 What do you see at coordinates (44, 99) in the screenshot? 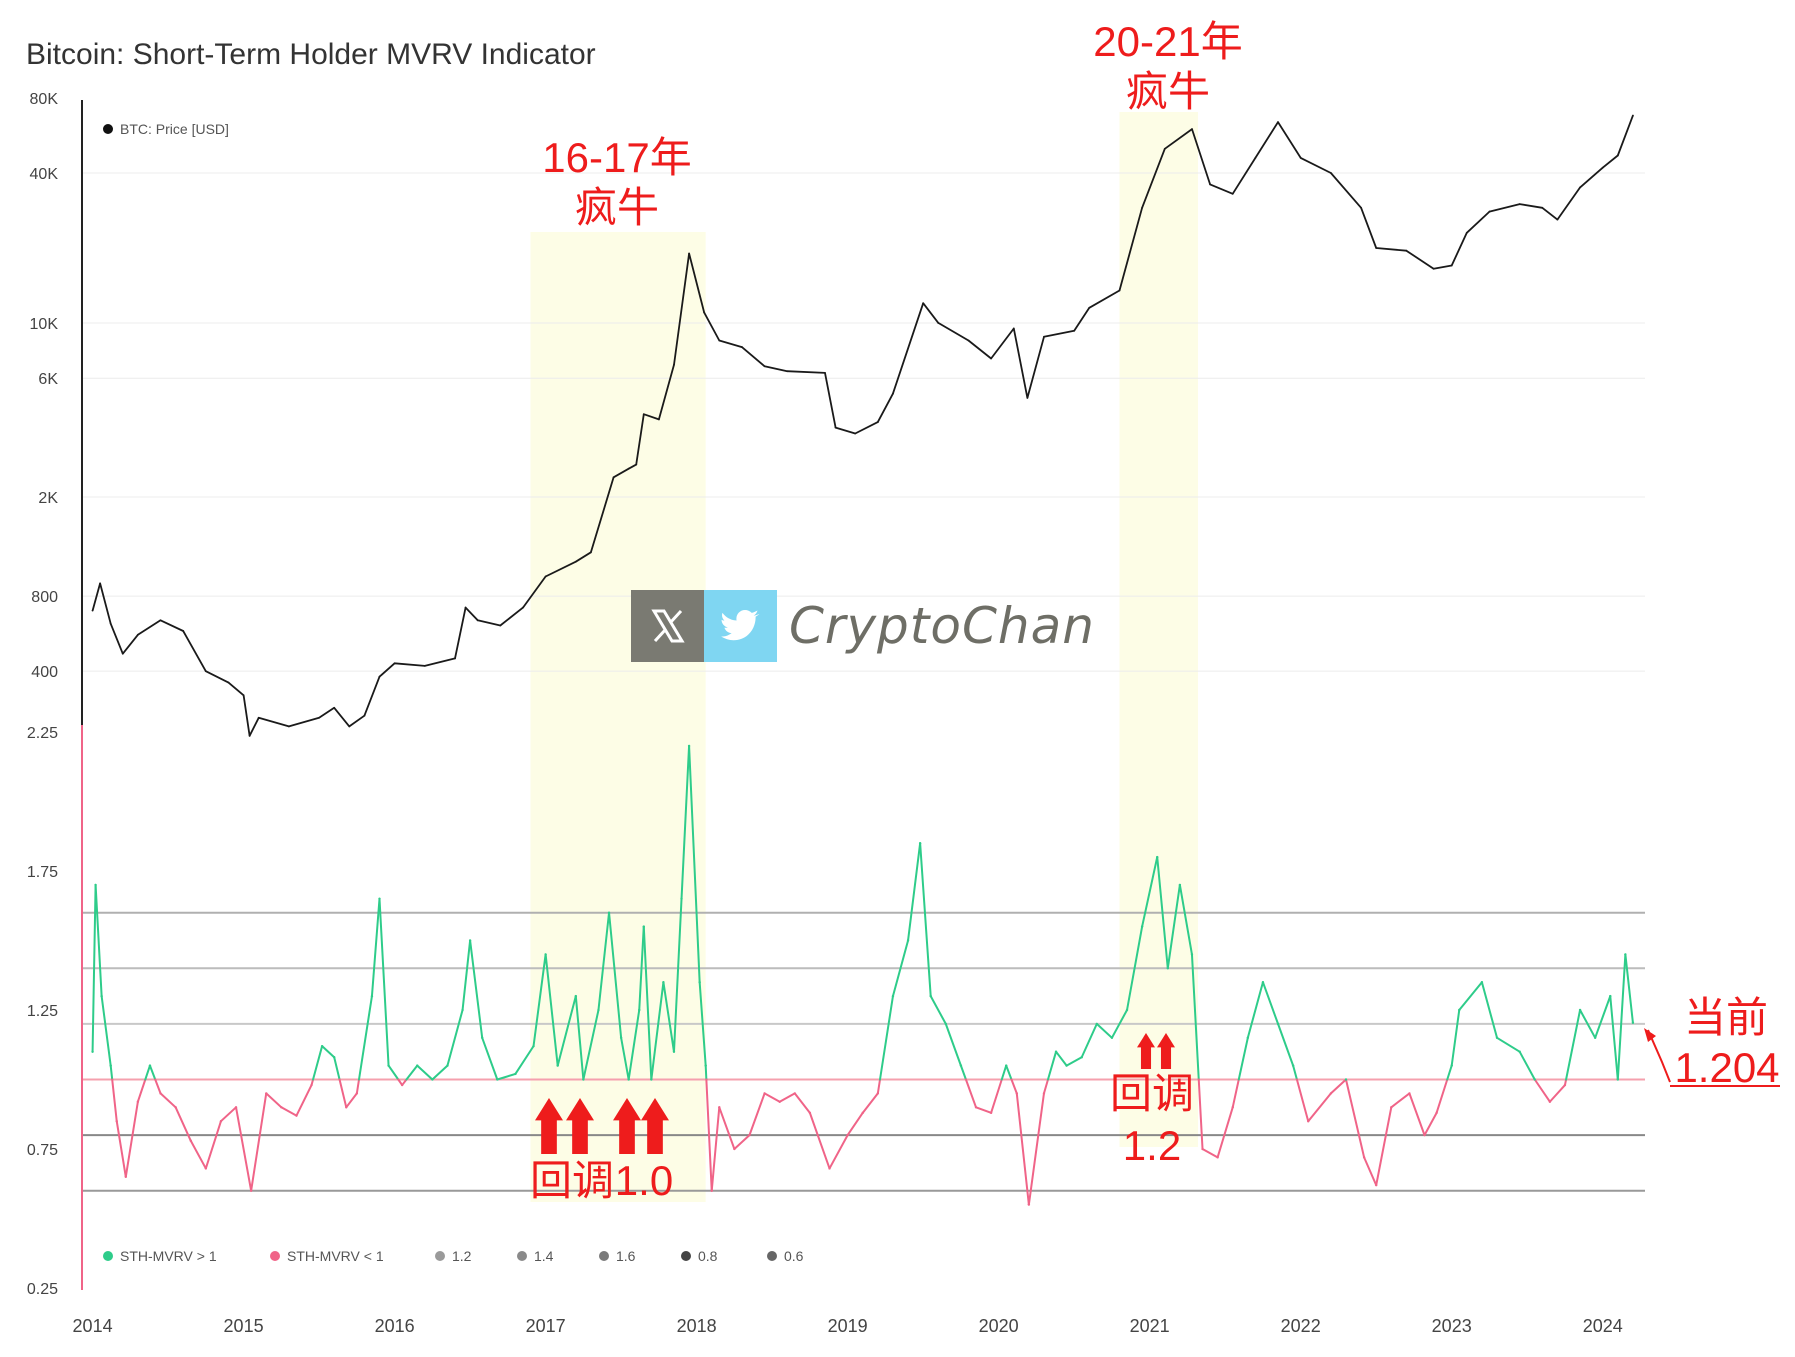
I see `price-tick-label: 80K` at bounding box center [44, 99].